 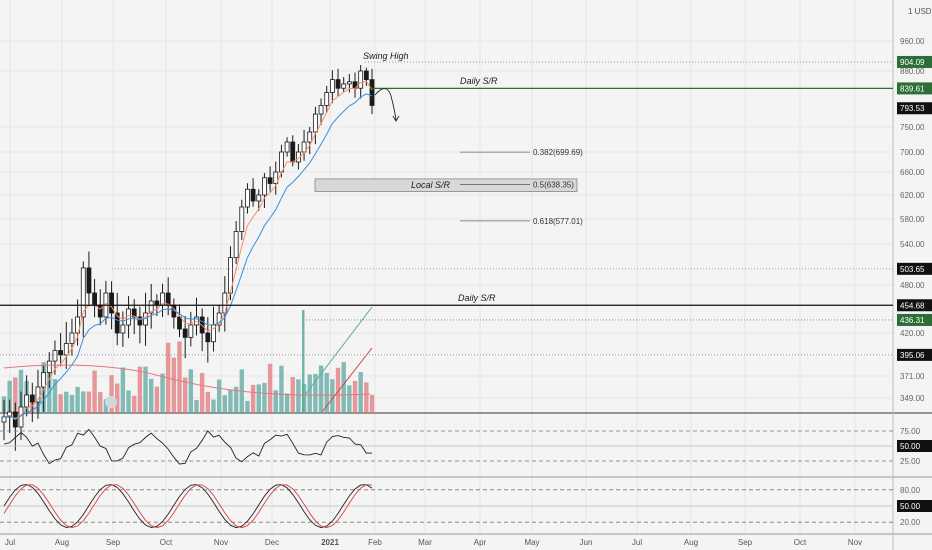 I want to click on x-tick-label-11: Jun, so click(x=586, y=542).